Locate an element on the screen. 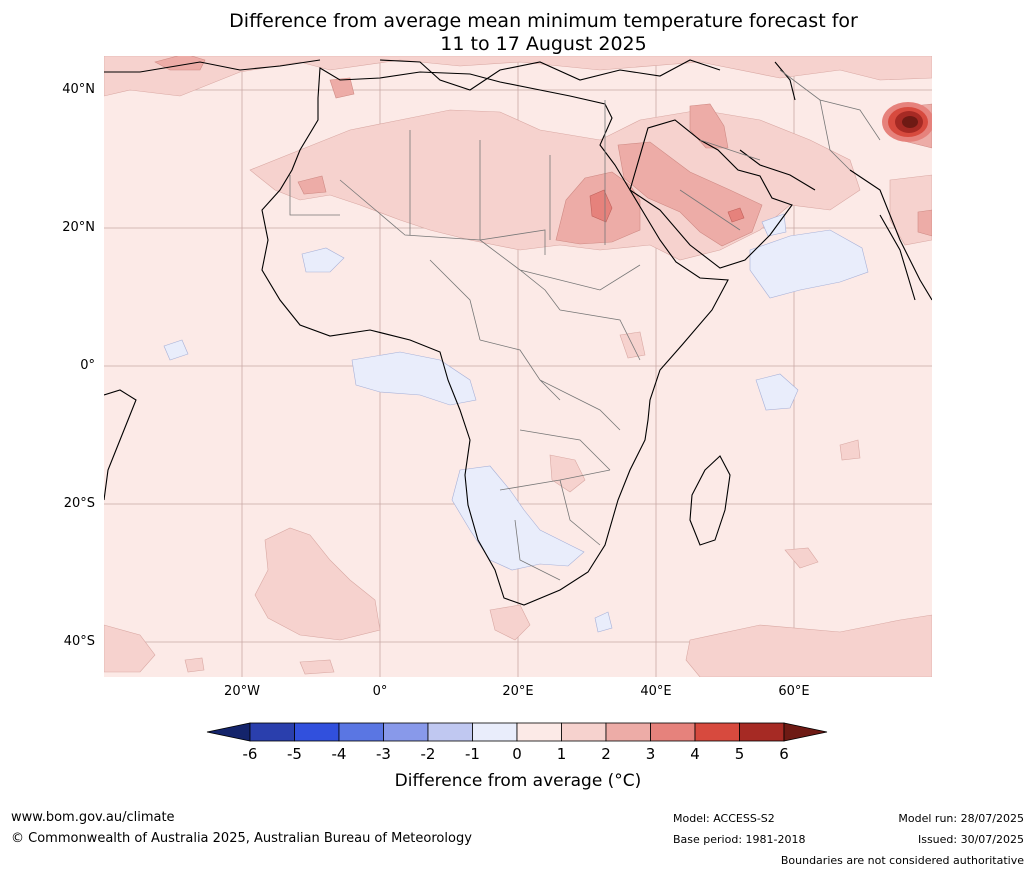 The height and width of the screenshot is (873, 1035). colorbar-arrow-low is located at coordinates (228, 732).